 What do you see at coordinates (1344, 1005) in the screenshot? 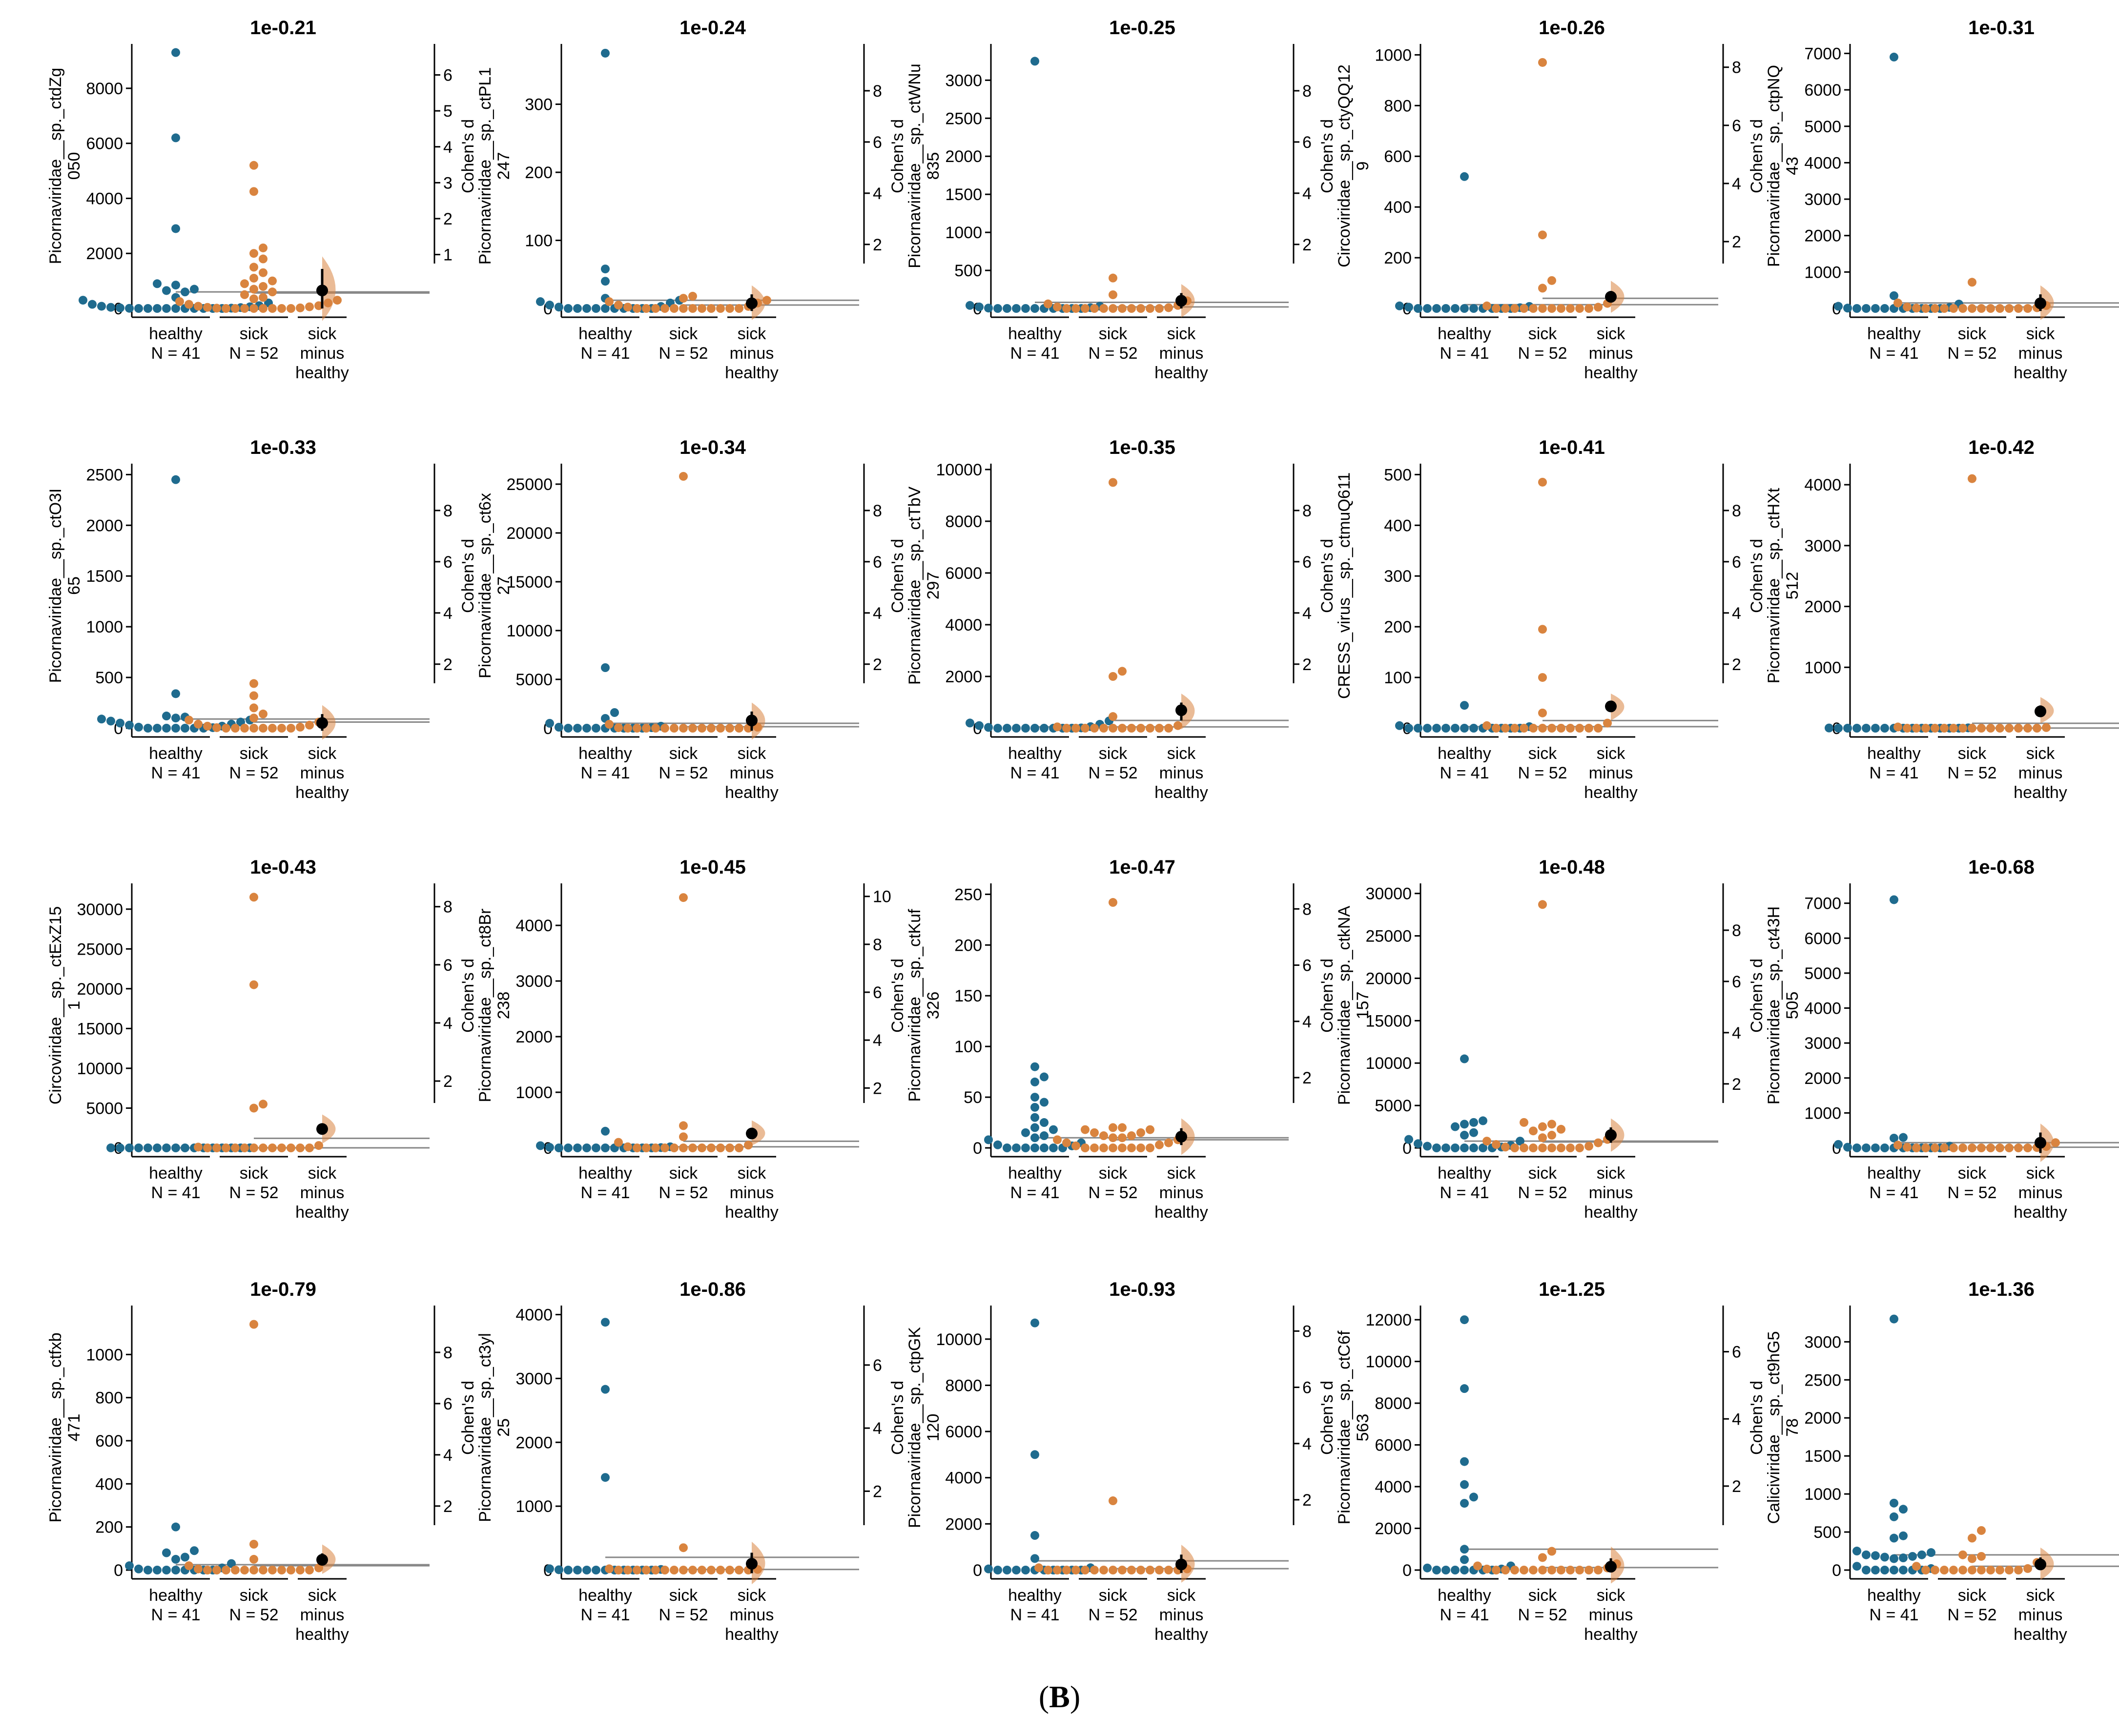
I see `y-axis-label-line: Picornaviridae__sp._ctkNA` at bounding box center [1344, 1005].